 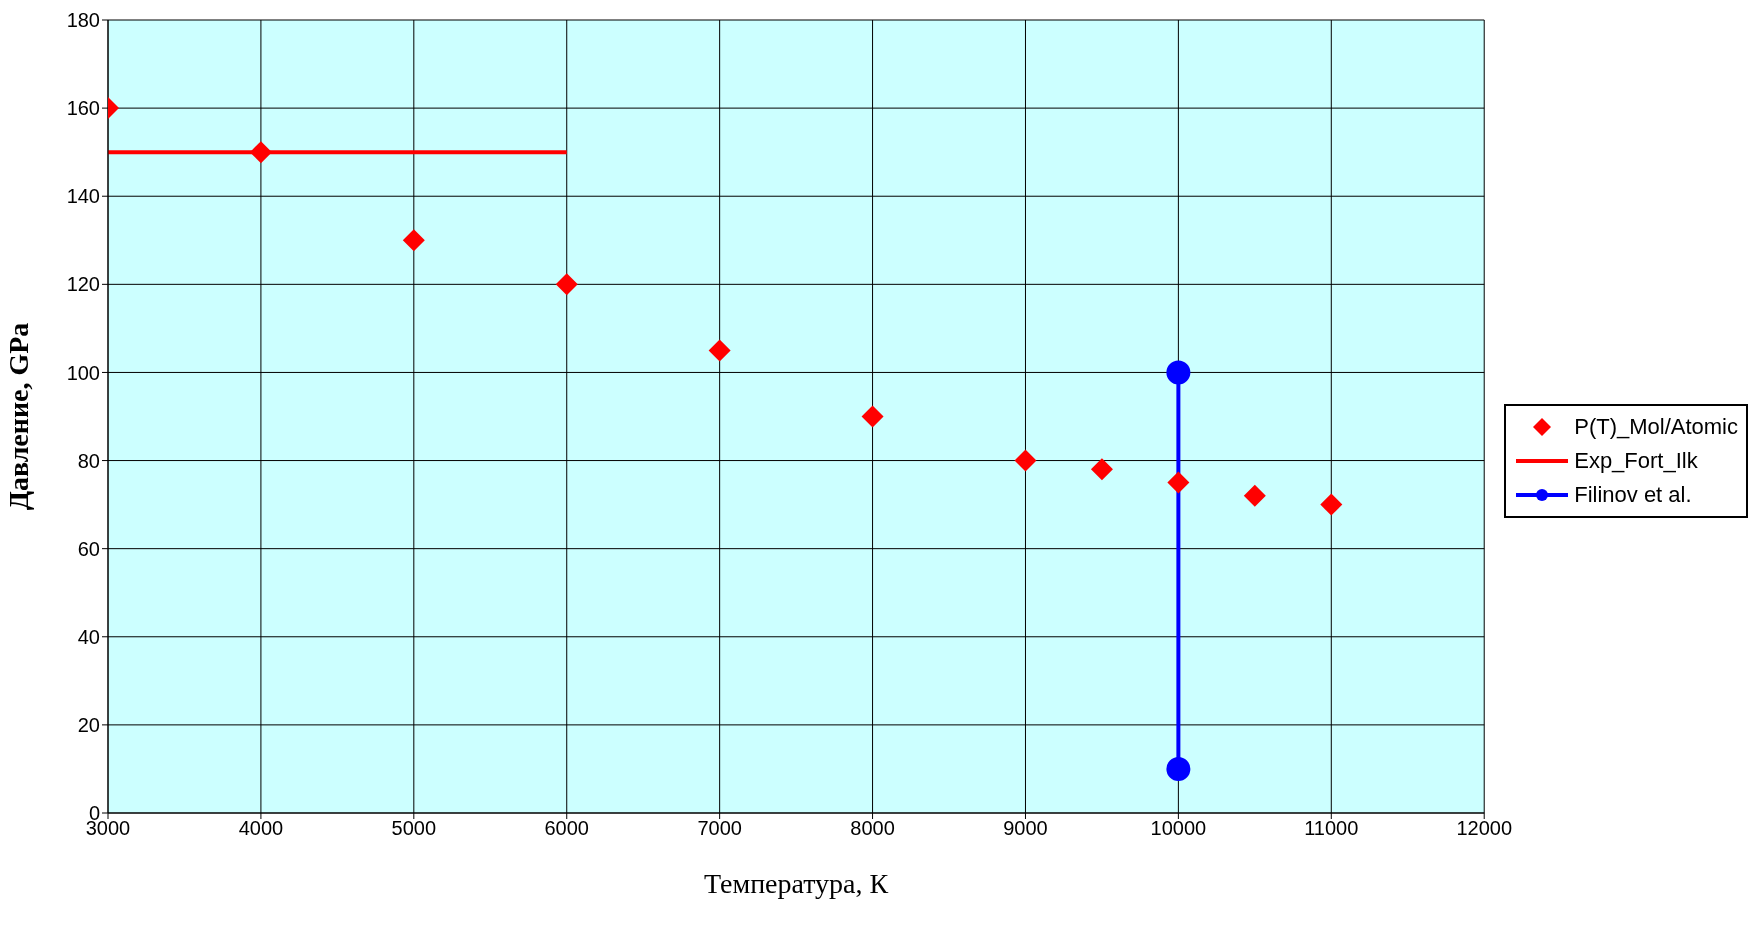 What do you see at coordinates (83, 372) in the screenshot?
I see `y-tick-label: 100` at bounding box center [83, 372].